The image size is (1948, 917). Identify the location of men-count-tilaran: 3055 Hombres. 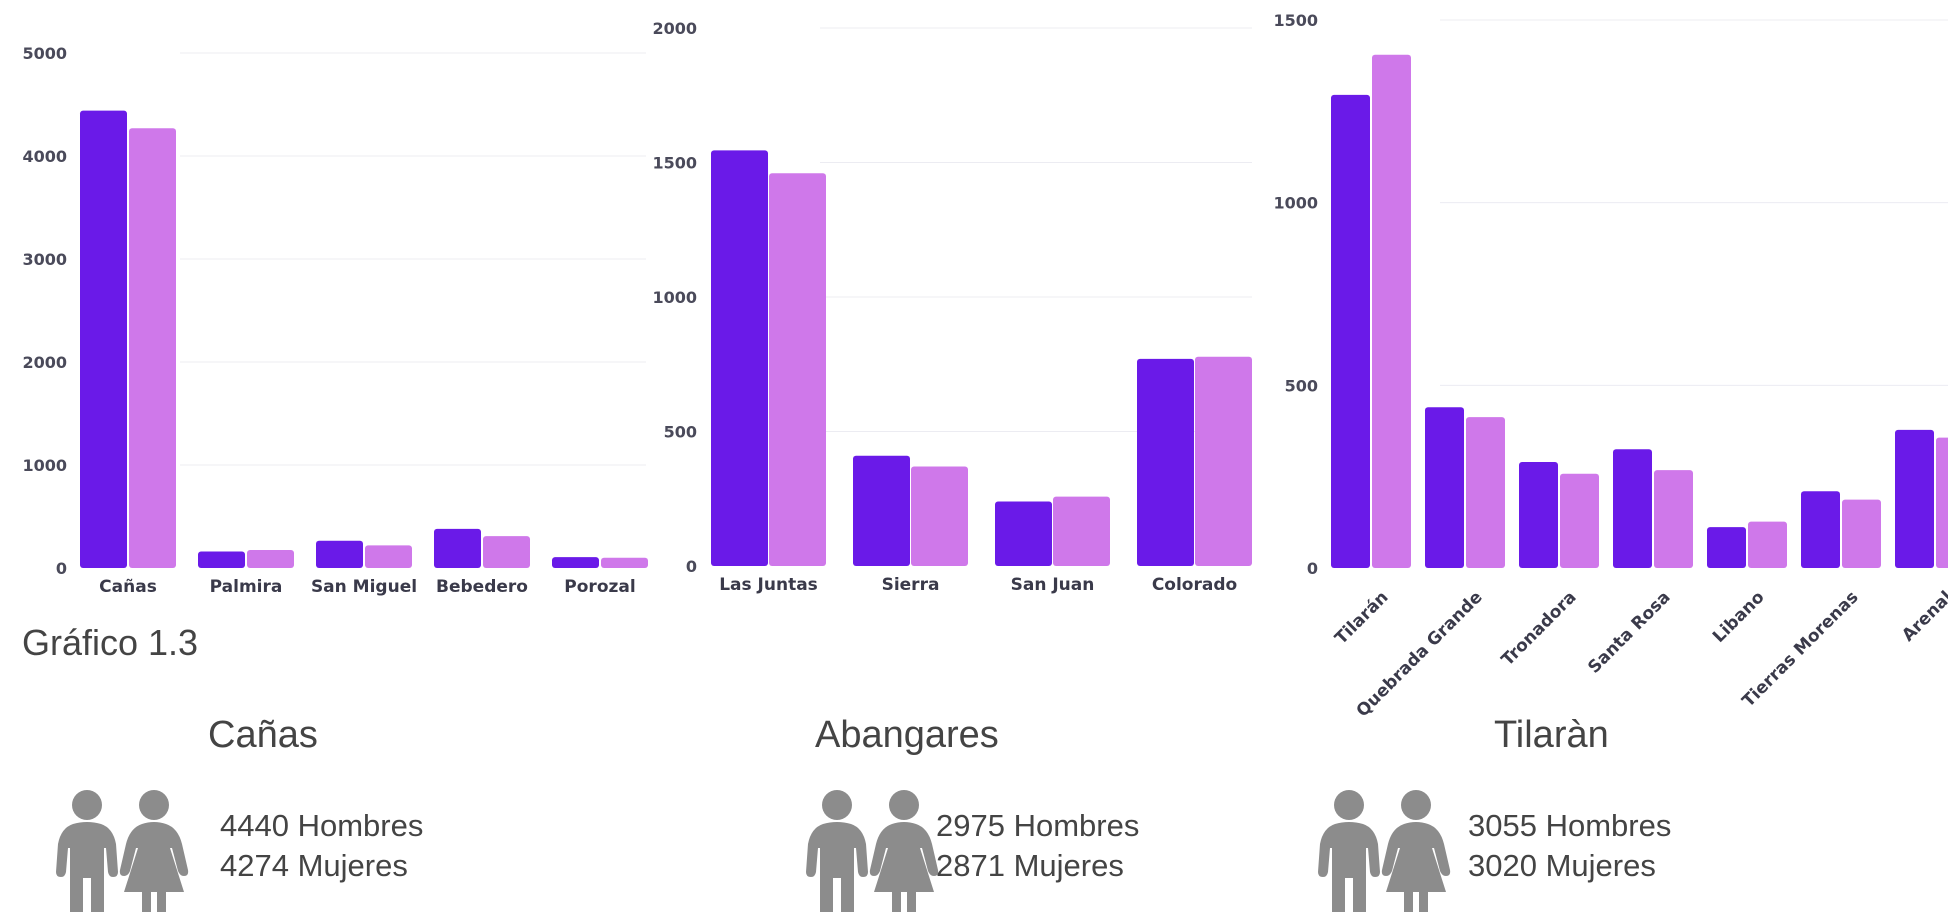
(1570, 825).